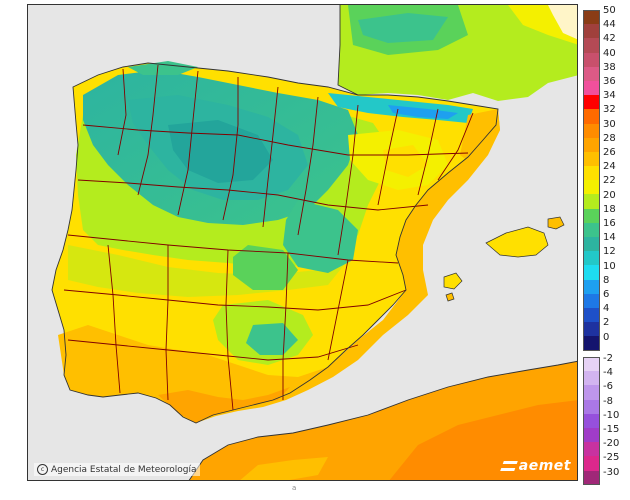 The image size is (630, 500). Describe the element at coordinates (42, 469) in the screenshot. I see `copyright-icon: c` at that location.